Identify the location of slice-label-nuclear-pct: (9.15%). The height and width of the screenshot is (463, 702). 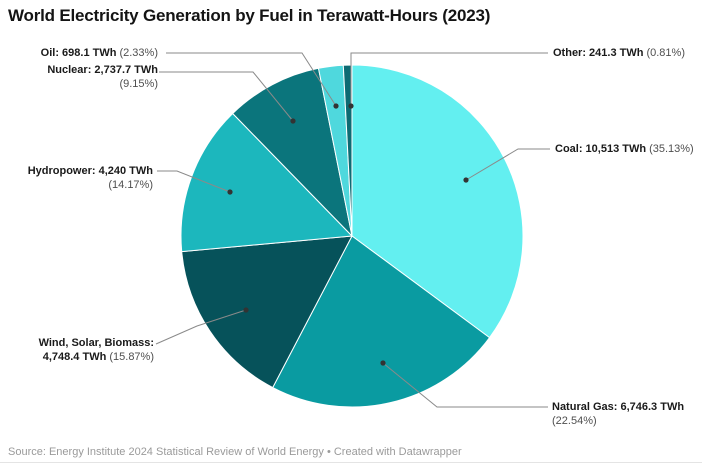
(138, 84).